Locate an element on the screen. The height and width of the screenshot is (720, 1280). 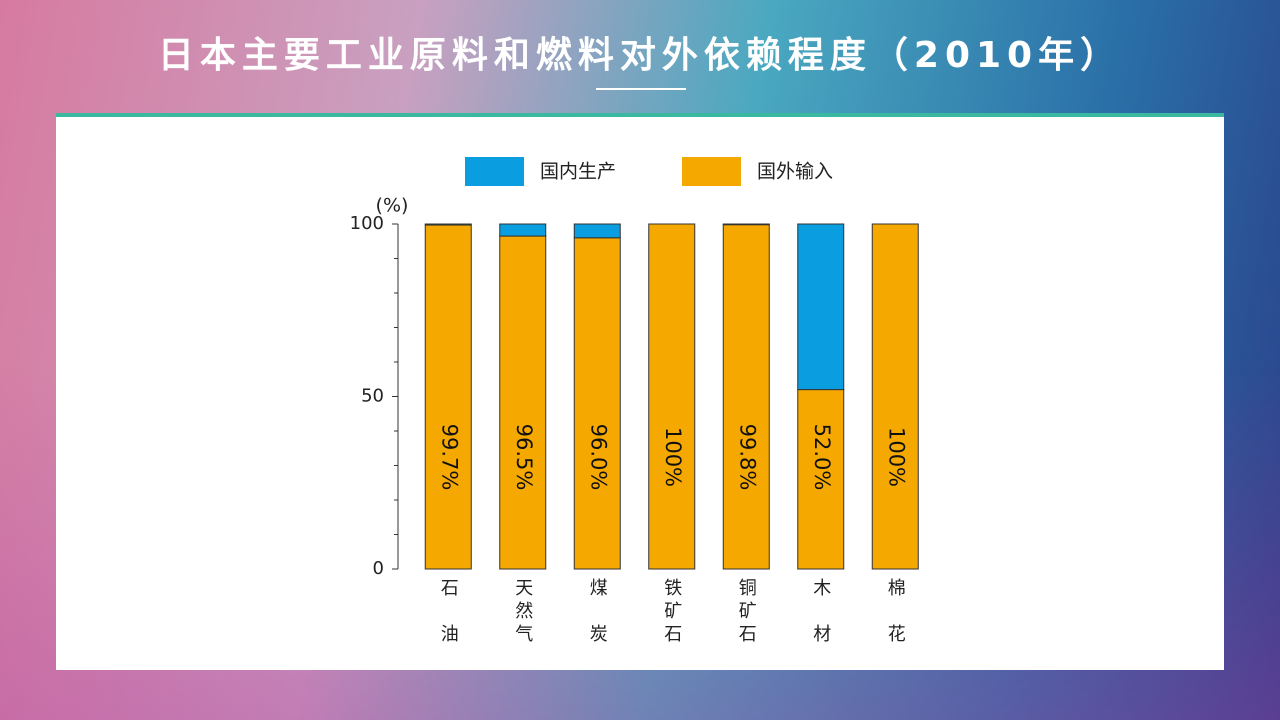
value-label: 52.0% is located at coordinates (822, 457).